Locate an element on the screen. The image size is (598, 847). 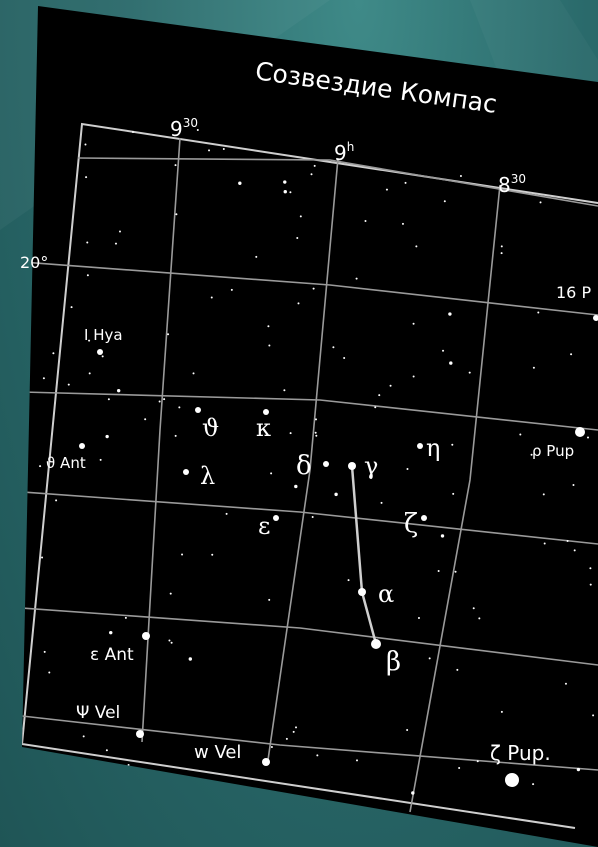
label-psi-vel: Ψ Vel is located at coordinates (98, 713).